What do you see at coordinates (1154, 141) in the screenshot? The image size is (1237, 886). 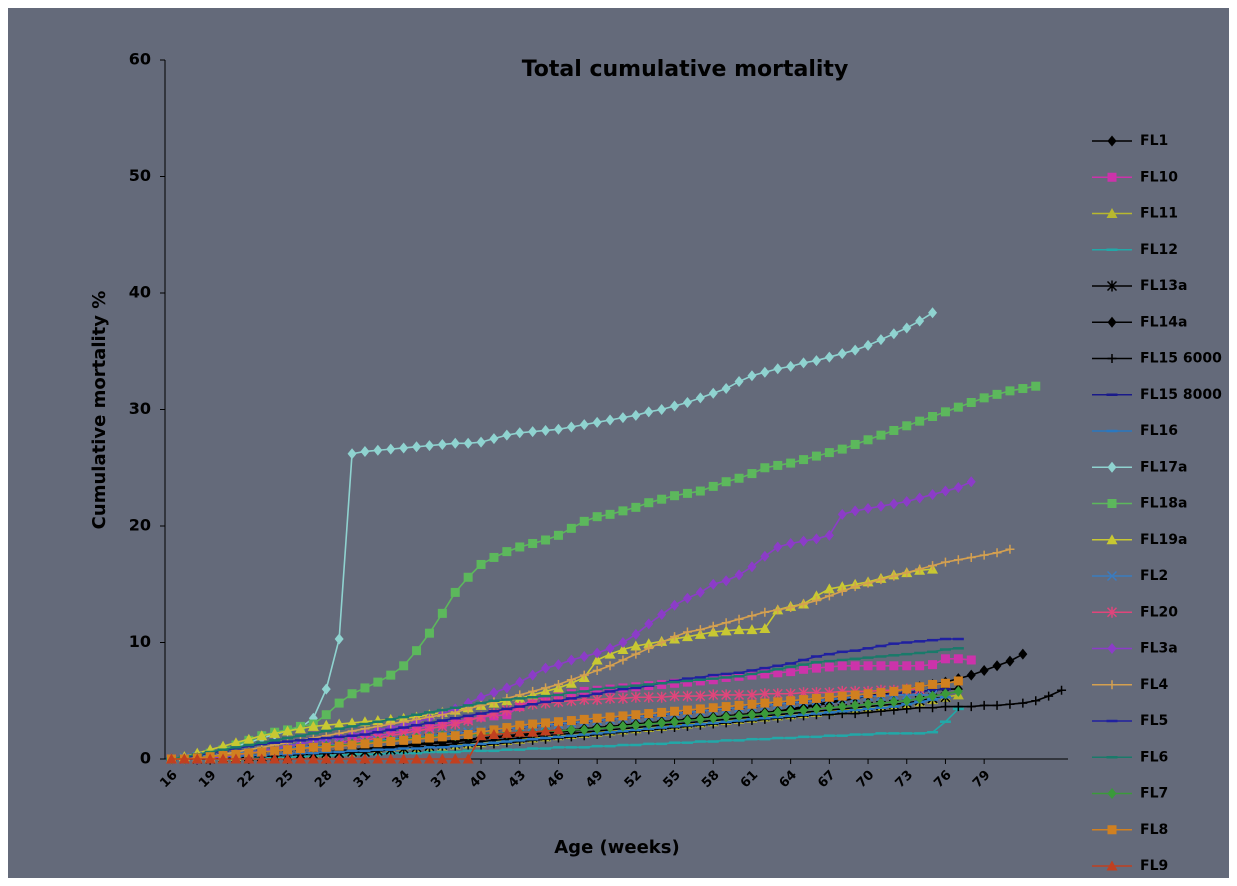 I see `legend-label: FL1` at bounding box center [1154, 141].